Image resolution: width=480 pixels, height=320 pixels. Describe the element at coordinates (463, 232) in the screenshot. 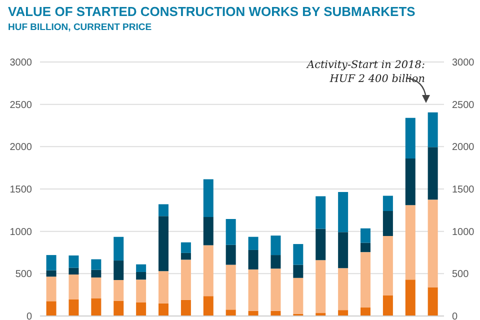

I see `y2-tick-label: 1000` at that location.